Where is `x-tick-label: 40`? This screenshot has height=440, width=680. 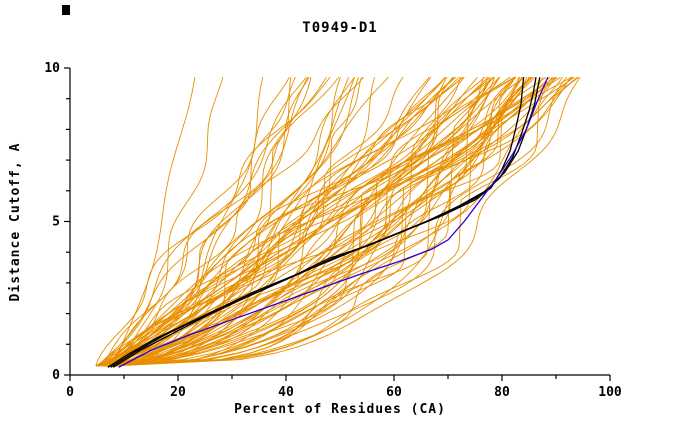
x-tick-label: 40 is located at coordinates (286, 392).